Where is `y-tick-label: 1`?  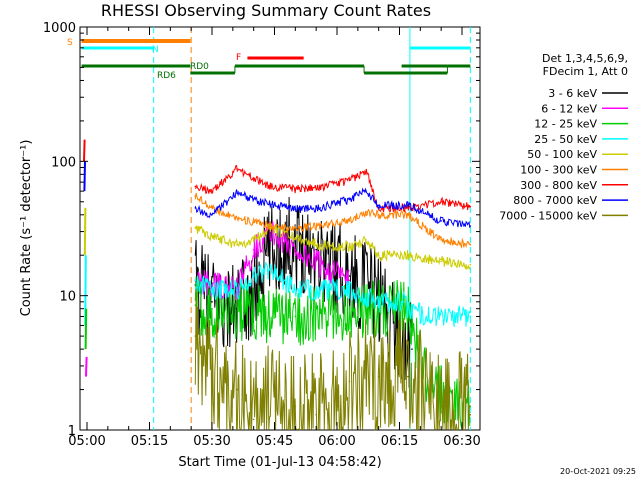
y-tick-label: 1 is located at coordinates (72, 431).